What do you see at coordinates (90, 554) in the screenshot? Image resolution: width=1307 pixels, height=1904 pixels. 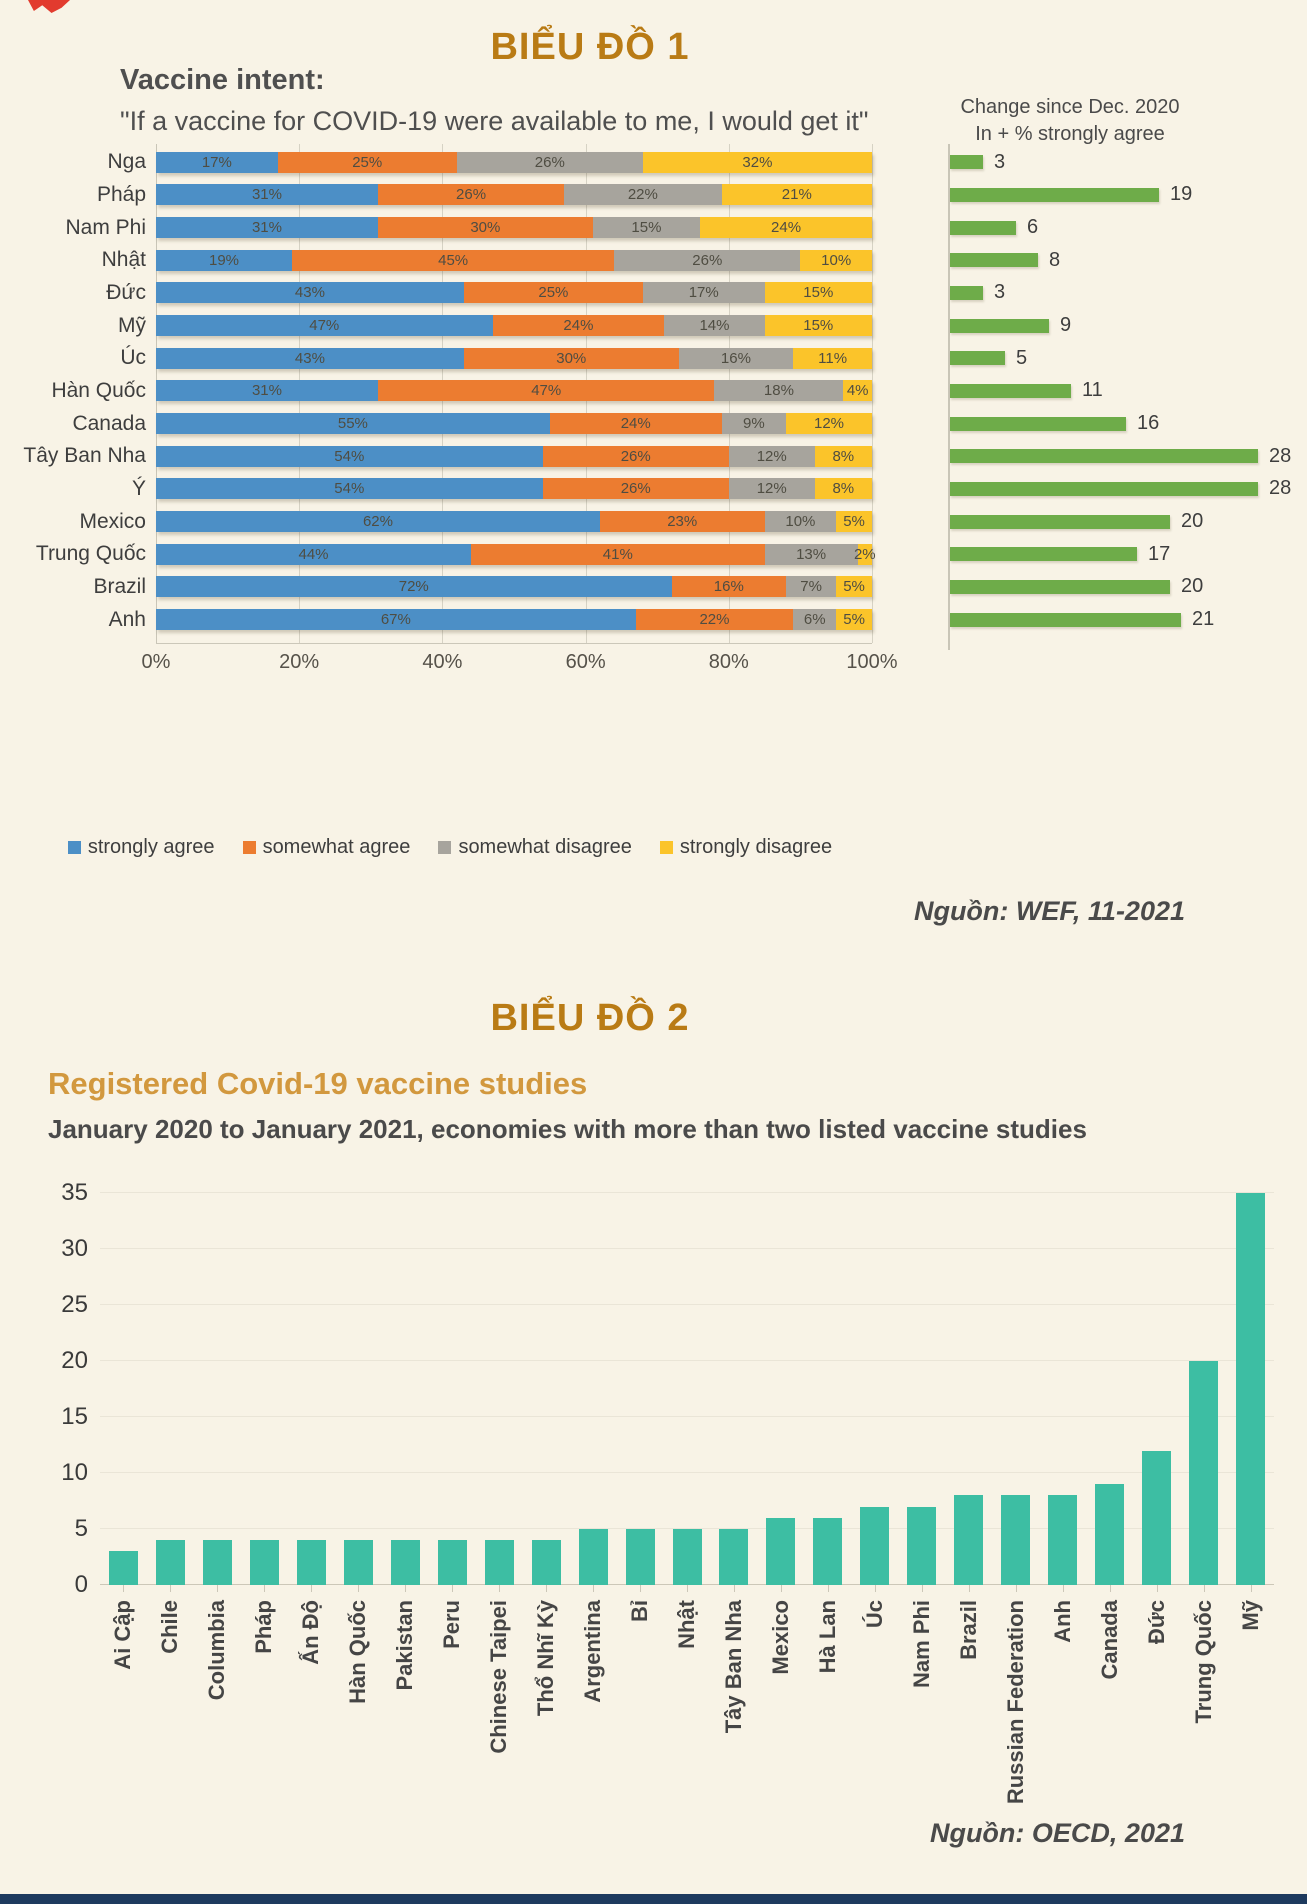 I see `country-label: Trung Quốc` at bounding box center [90, 554].